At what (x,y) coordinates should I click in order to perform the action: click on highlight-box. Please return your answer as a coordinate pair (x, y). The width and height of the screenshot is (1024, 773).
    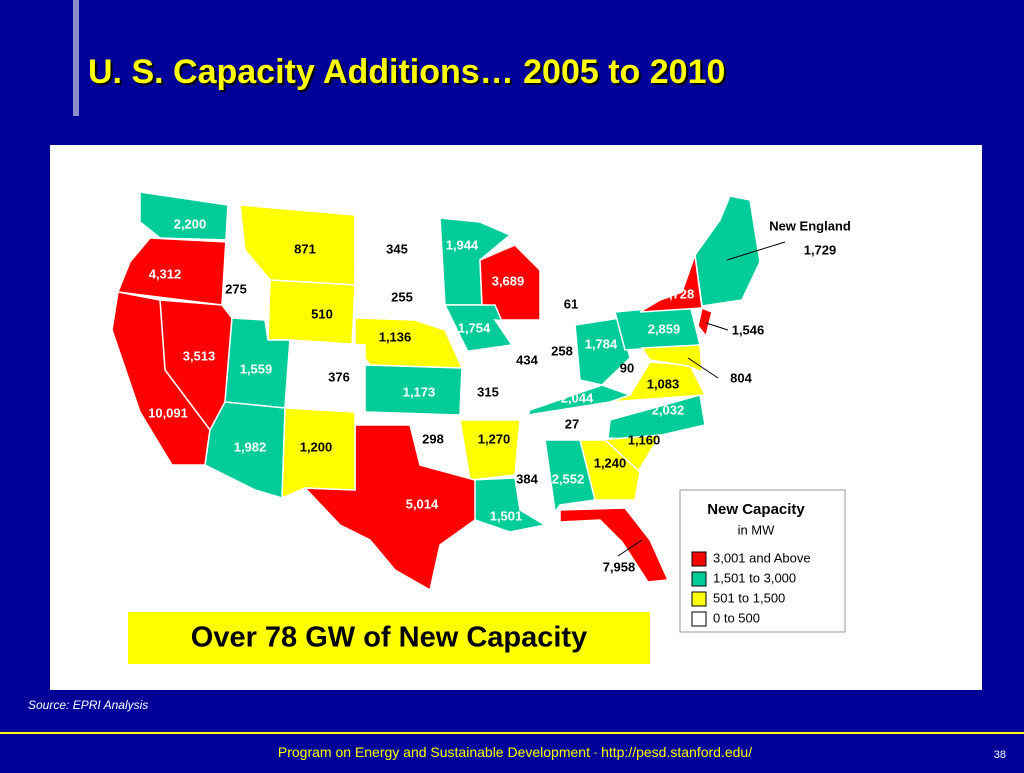
    Looking at the image, I should click on (389, 638).